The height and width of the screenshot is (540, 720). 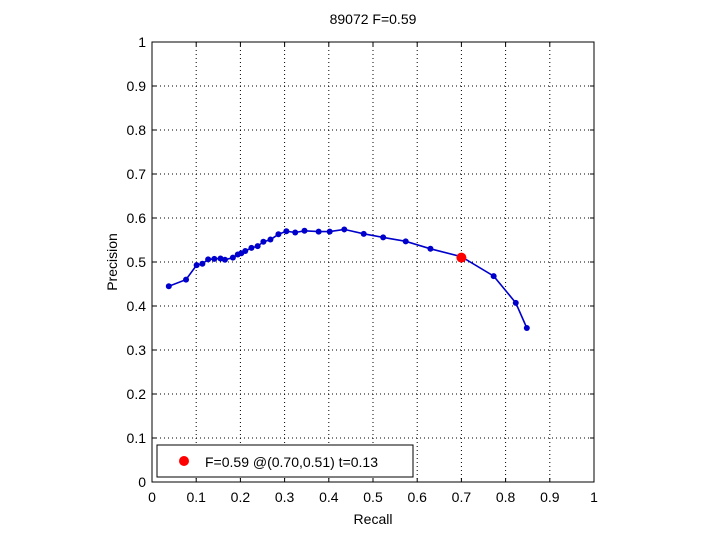 What do you see at coordinates (373, 519) in the screenshot?
I see `x-axis-label: Recall` at bounding box center [373, 519].